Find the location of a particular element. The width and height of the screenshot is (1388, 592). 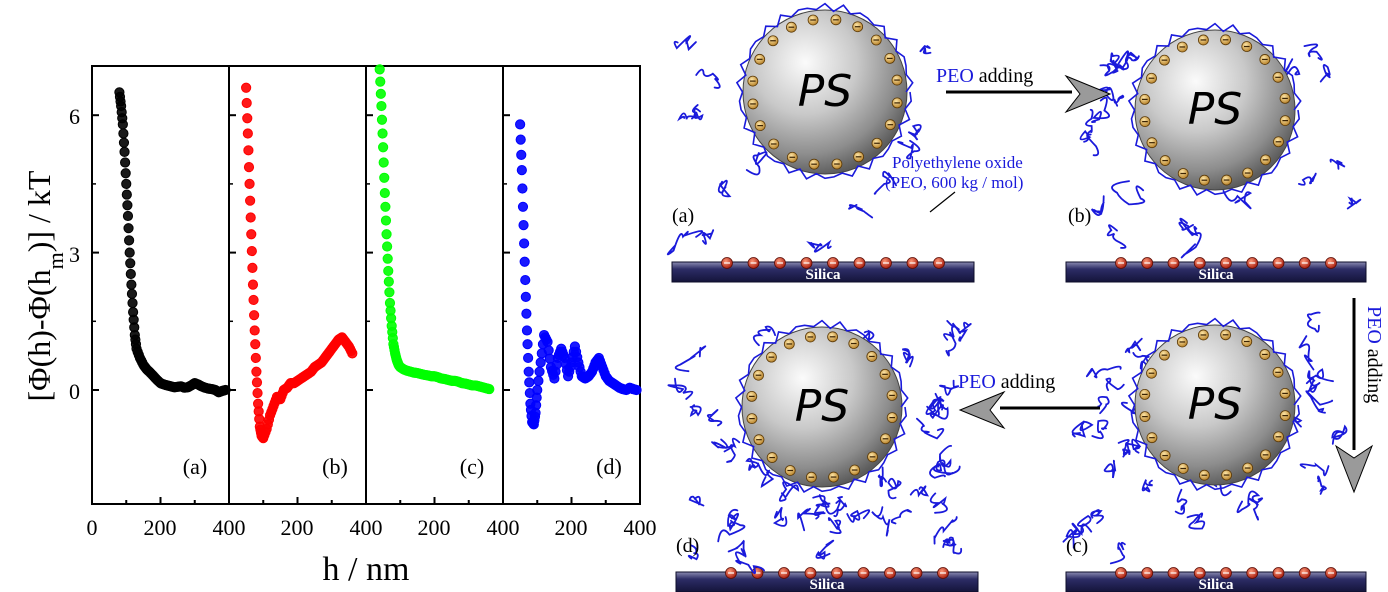

polymer-coils-c is located at coordinates (1205, 438).